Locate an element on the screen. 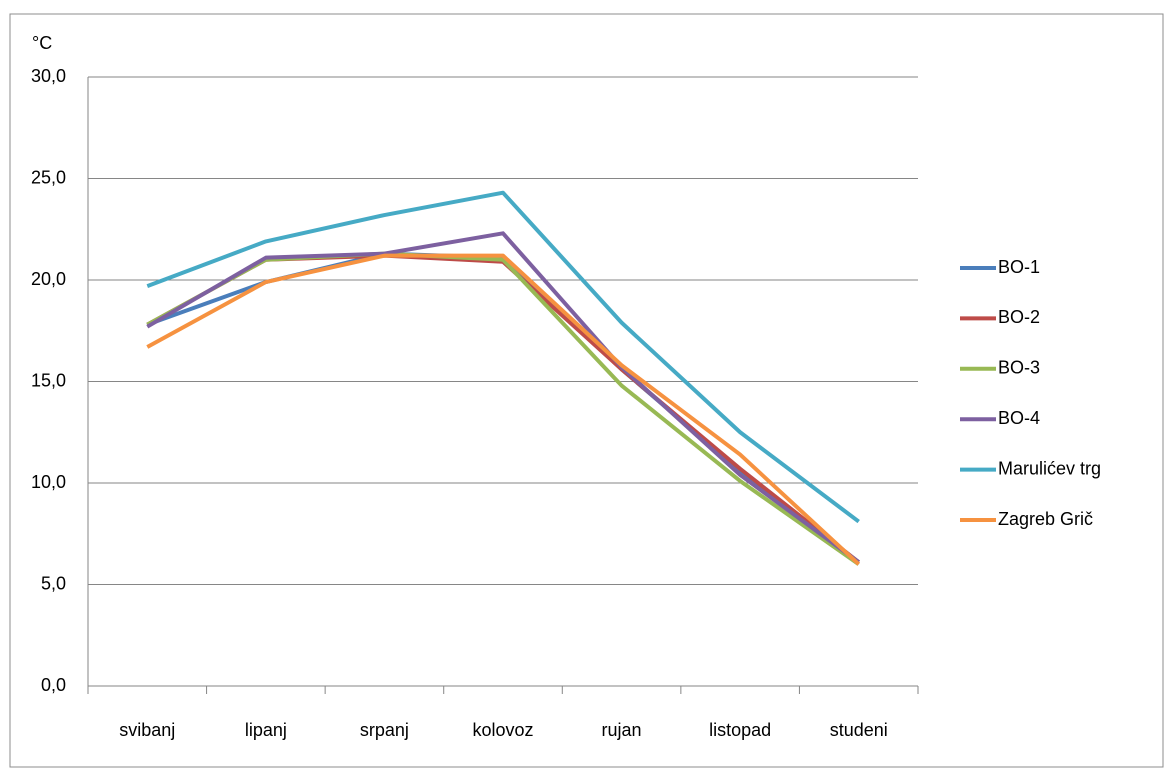  y-axis-unit: °C is located at coordinates (42, 43).